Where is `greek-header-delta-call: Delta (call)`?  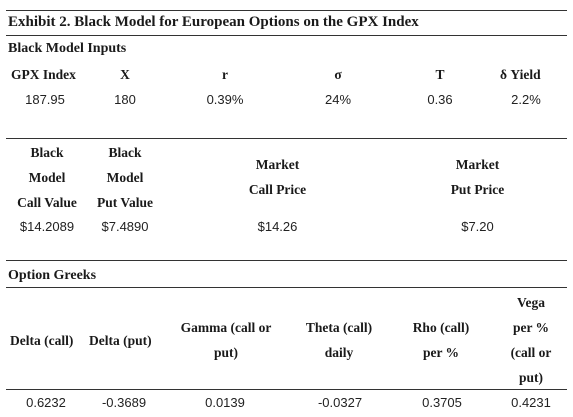 greek-header-delta-call: Delta (call) is located at coordinates (42, 340).